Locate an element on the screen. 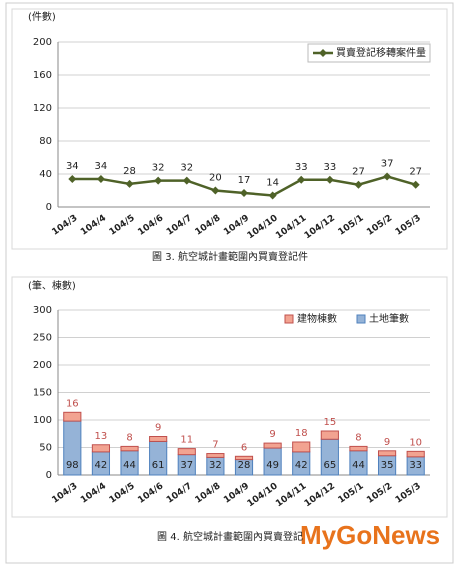 This screenshot has width=459, height=567. caption: 圖 4. 航空城計畫範圍內買賣登記 is located at coordinates (230, 536).